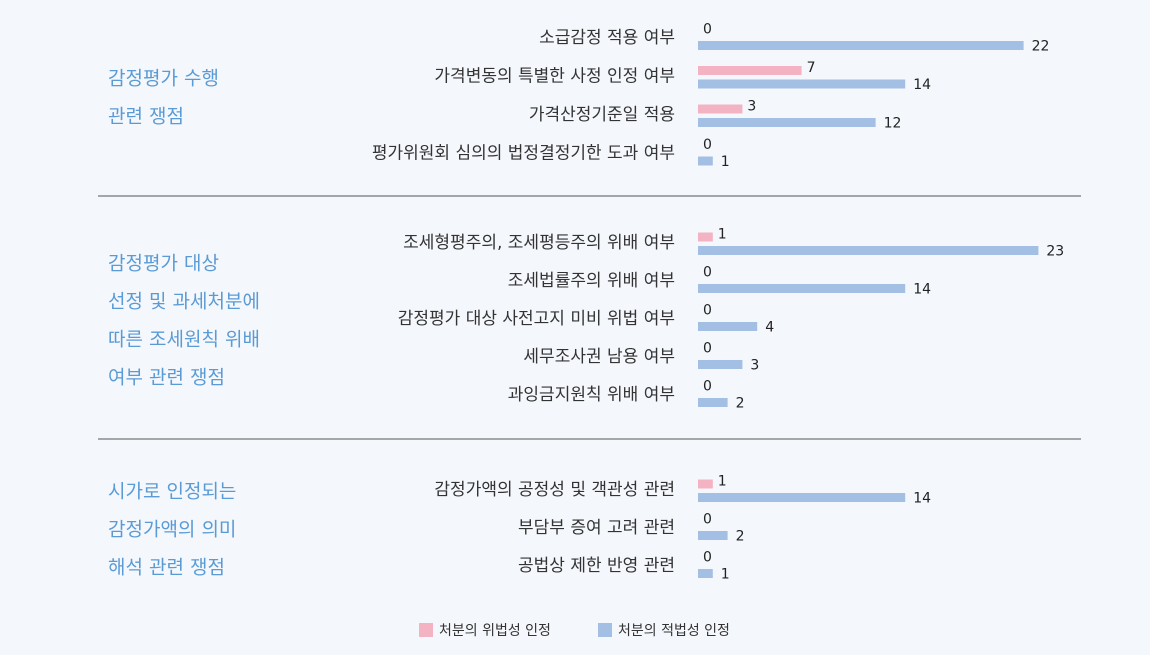  Describe the element at coordinates (163, 264) in the screenshot. I see `group-label: 감정평가 대상` at that location.